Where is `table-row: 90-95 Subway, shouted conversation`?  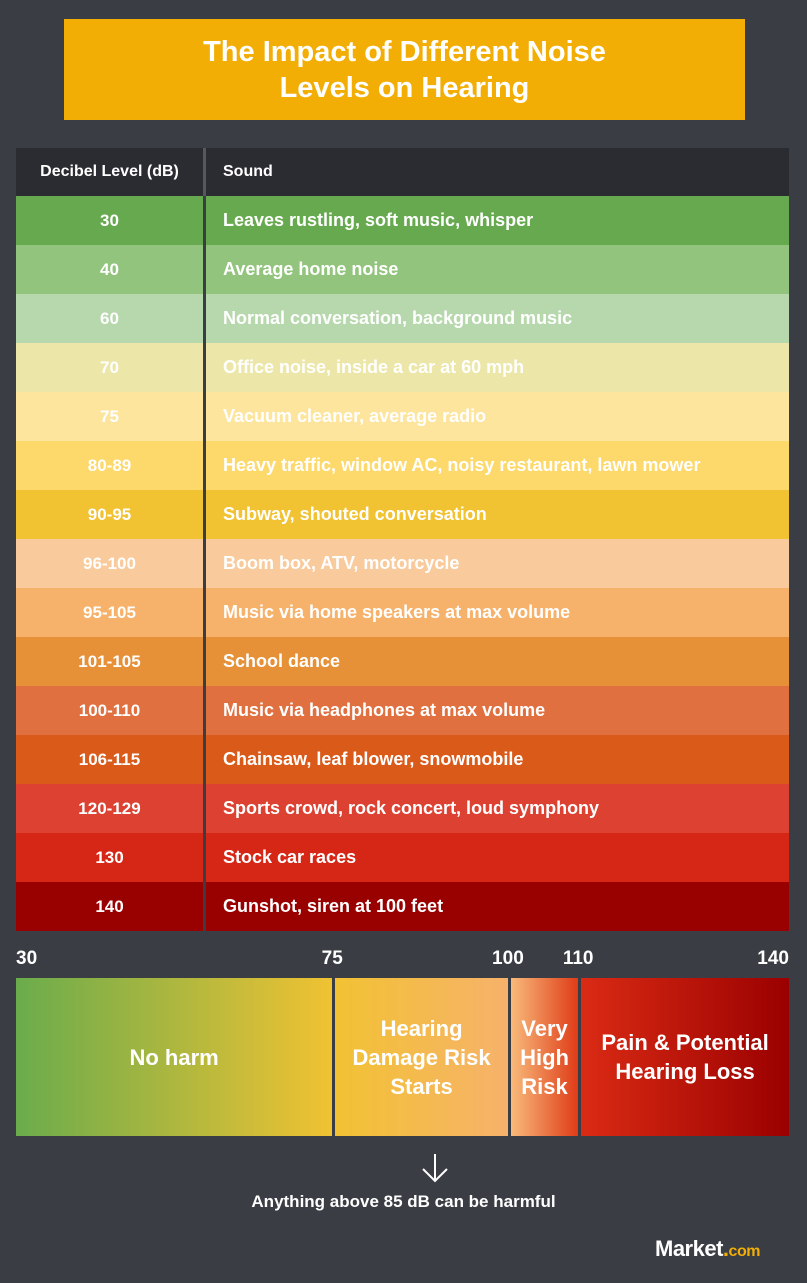 table-row: 90-95 Subway, shouted conversation is located at coordinates (402, 514).